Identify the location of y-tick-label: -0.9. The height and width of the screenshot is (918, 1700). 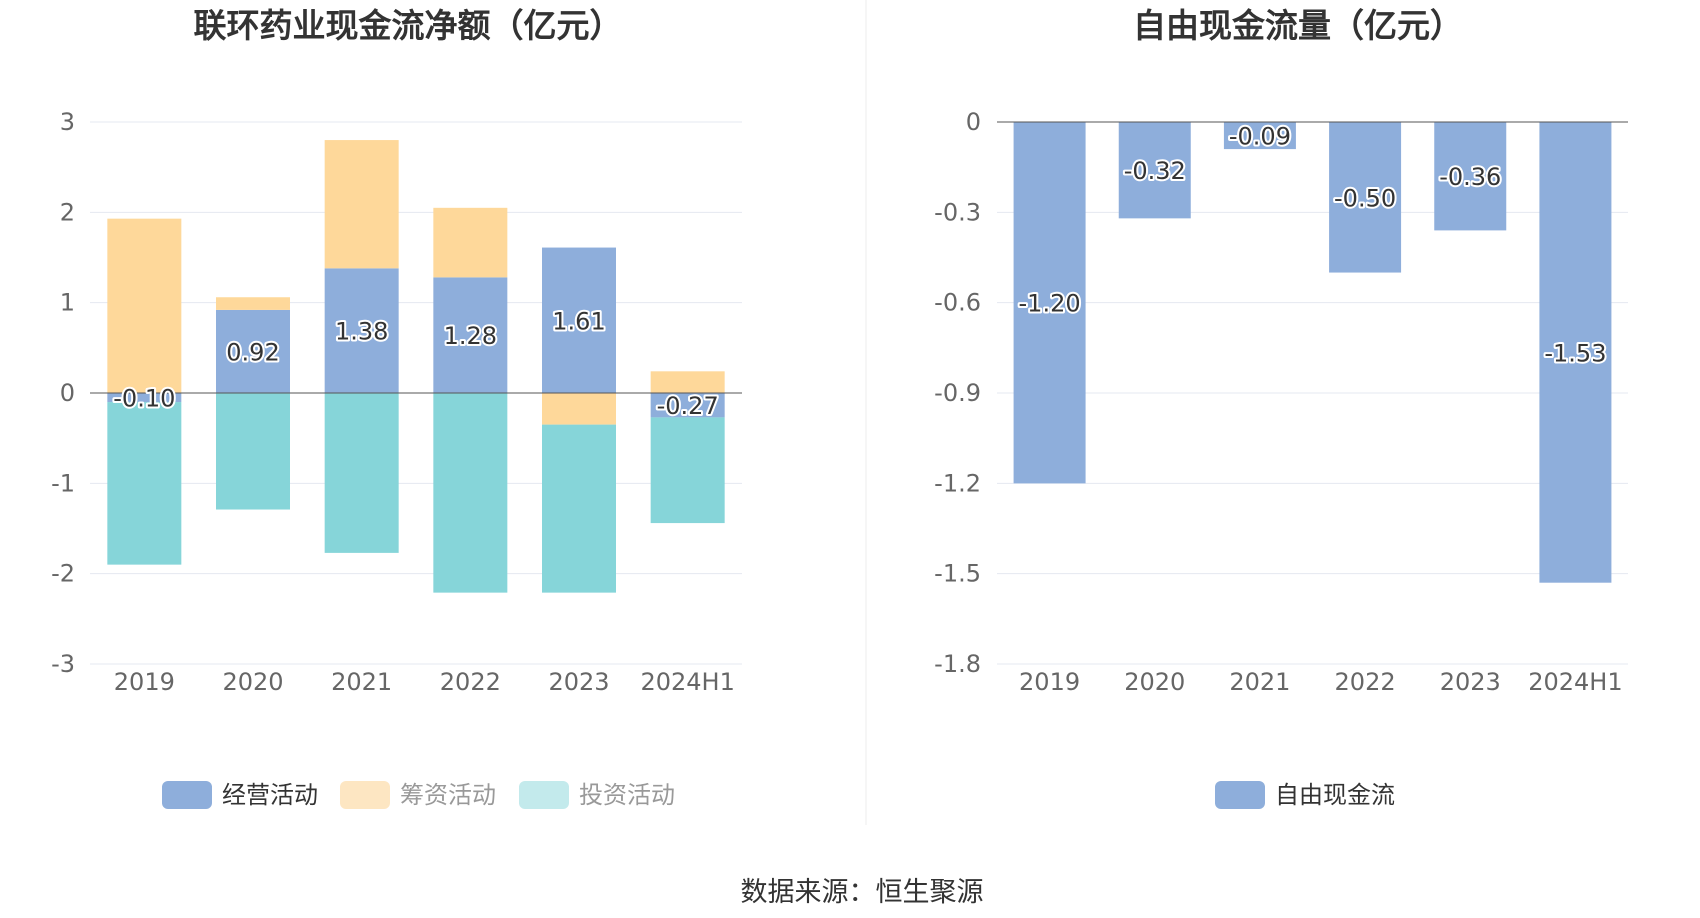
(957, 393).